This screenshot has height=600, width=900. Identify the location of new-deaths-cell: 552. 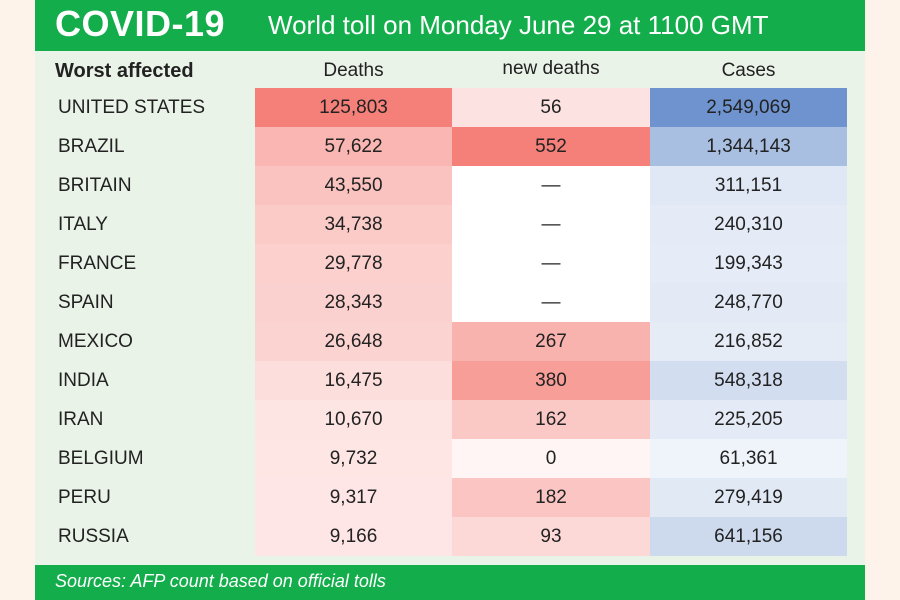
(551, 146).